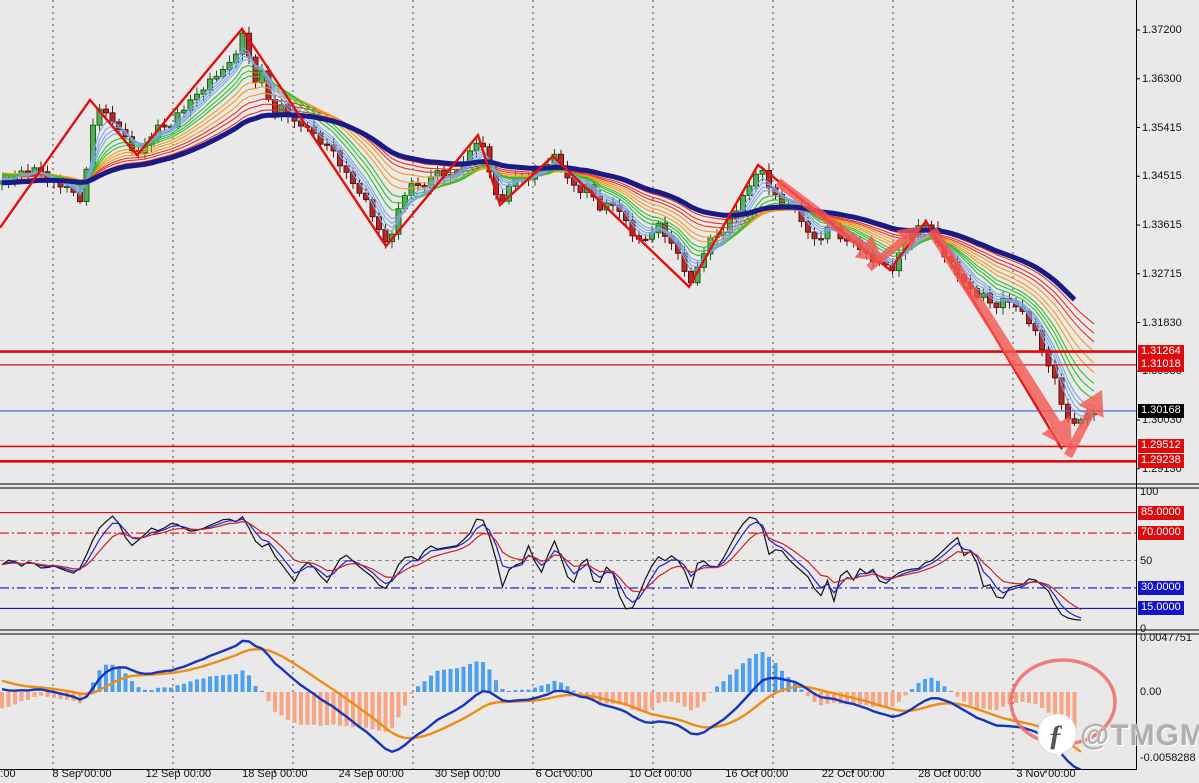 The height and width of the screenshot is (783, 1199). I want to click on price-axis-tick: 1.32715, so click(1162, 273).